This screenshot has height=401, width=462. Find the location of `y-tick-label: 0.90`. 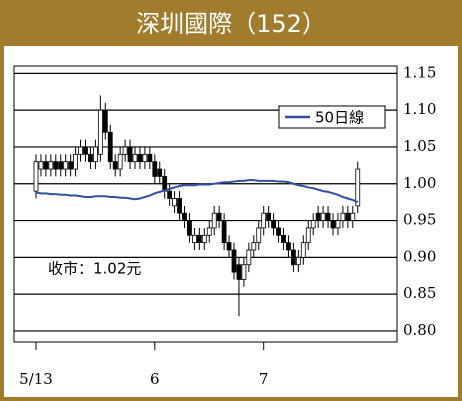

y-tick-label: 0.90 is located at coordinates (419, 256).